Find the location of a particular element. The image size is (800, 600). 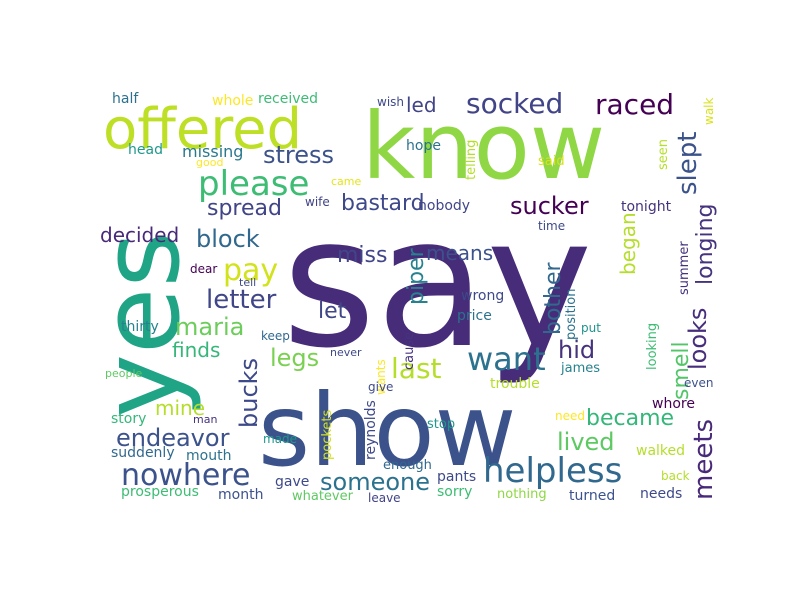

word-time: time is located at coordinates (551, 226).